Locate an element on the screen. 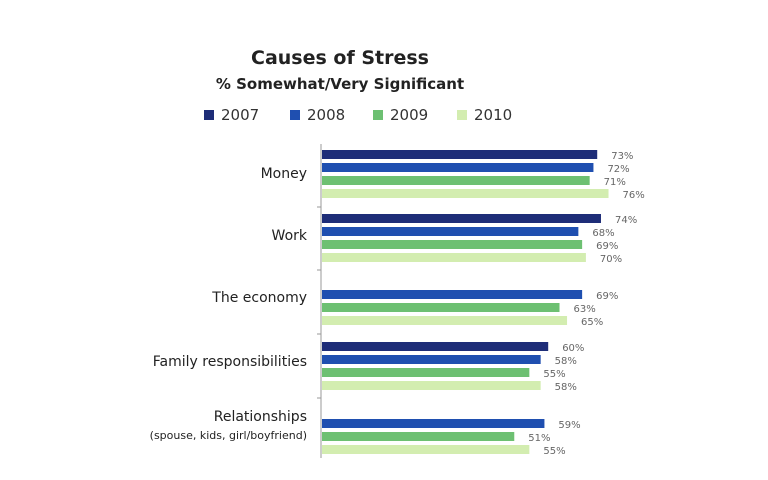  category-label: The economy is located at coordinates (259, 298).